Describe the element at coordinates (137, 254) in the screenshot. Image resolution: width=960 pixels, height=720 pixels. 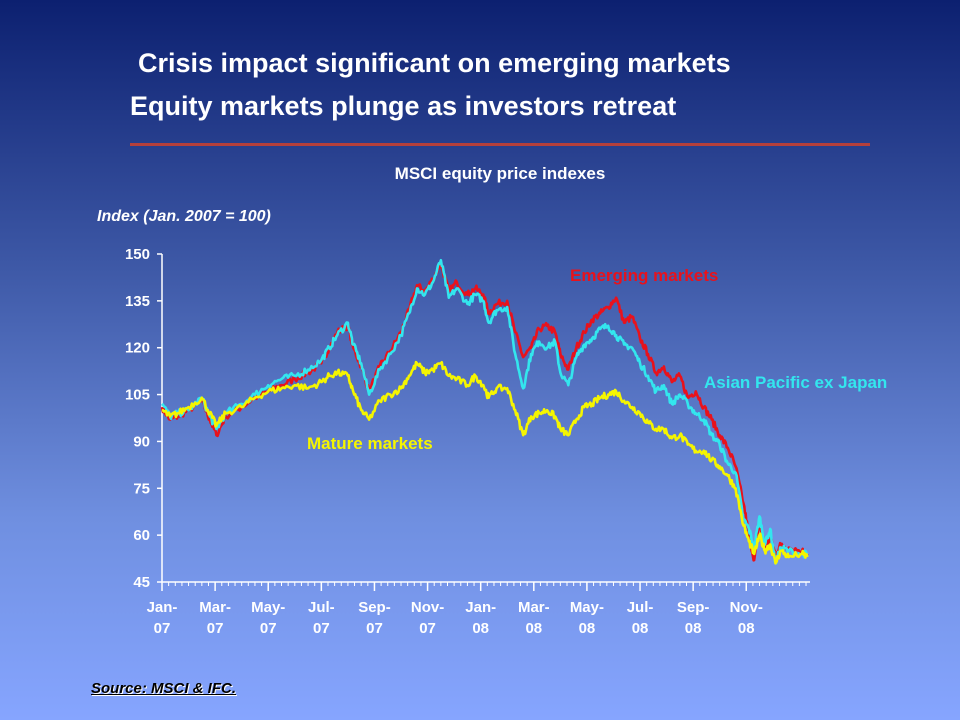
I see `y-tick-label: 150` at that location.